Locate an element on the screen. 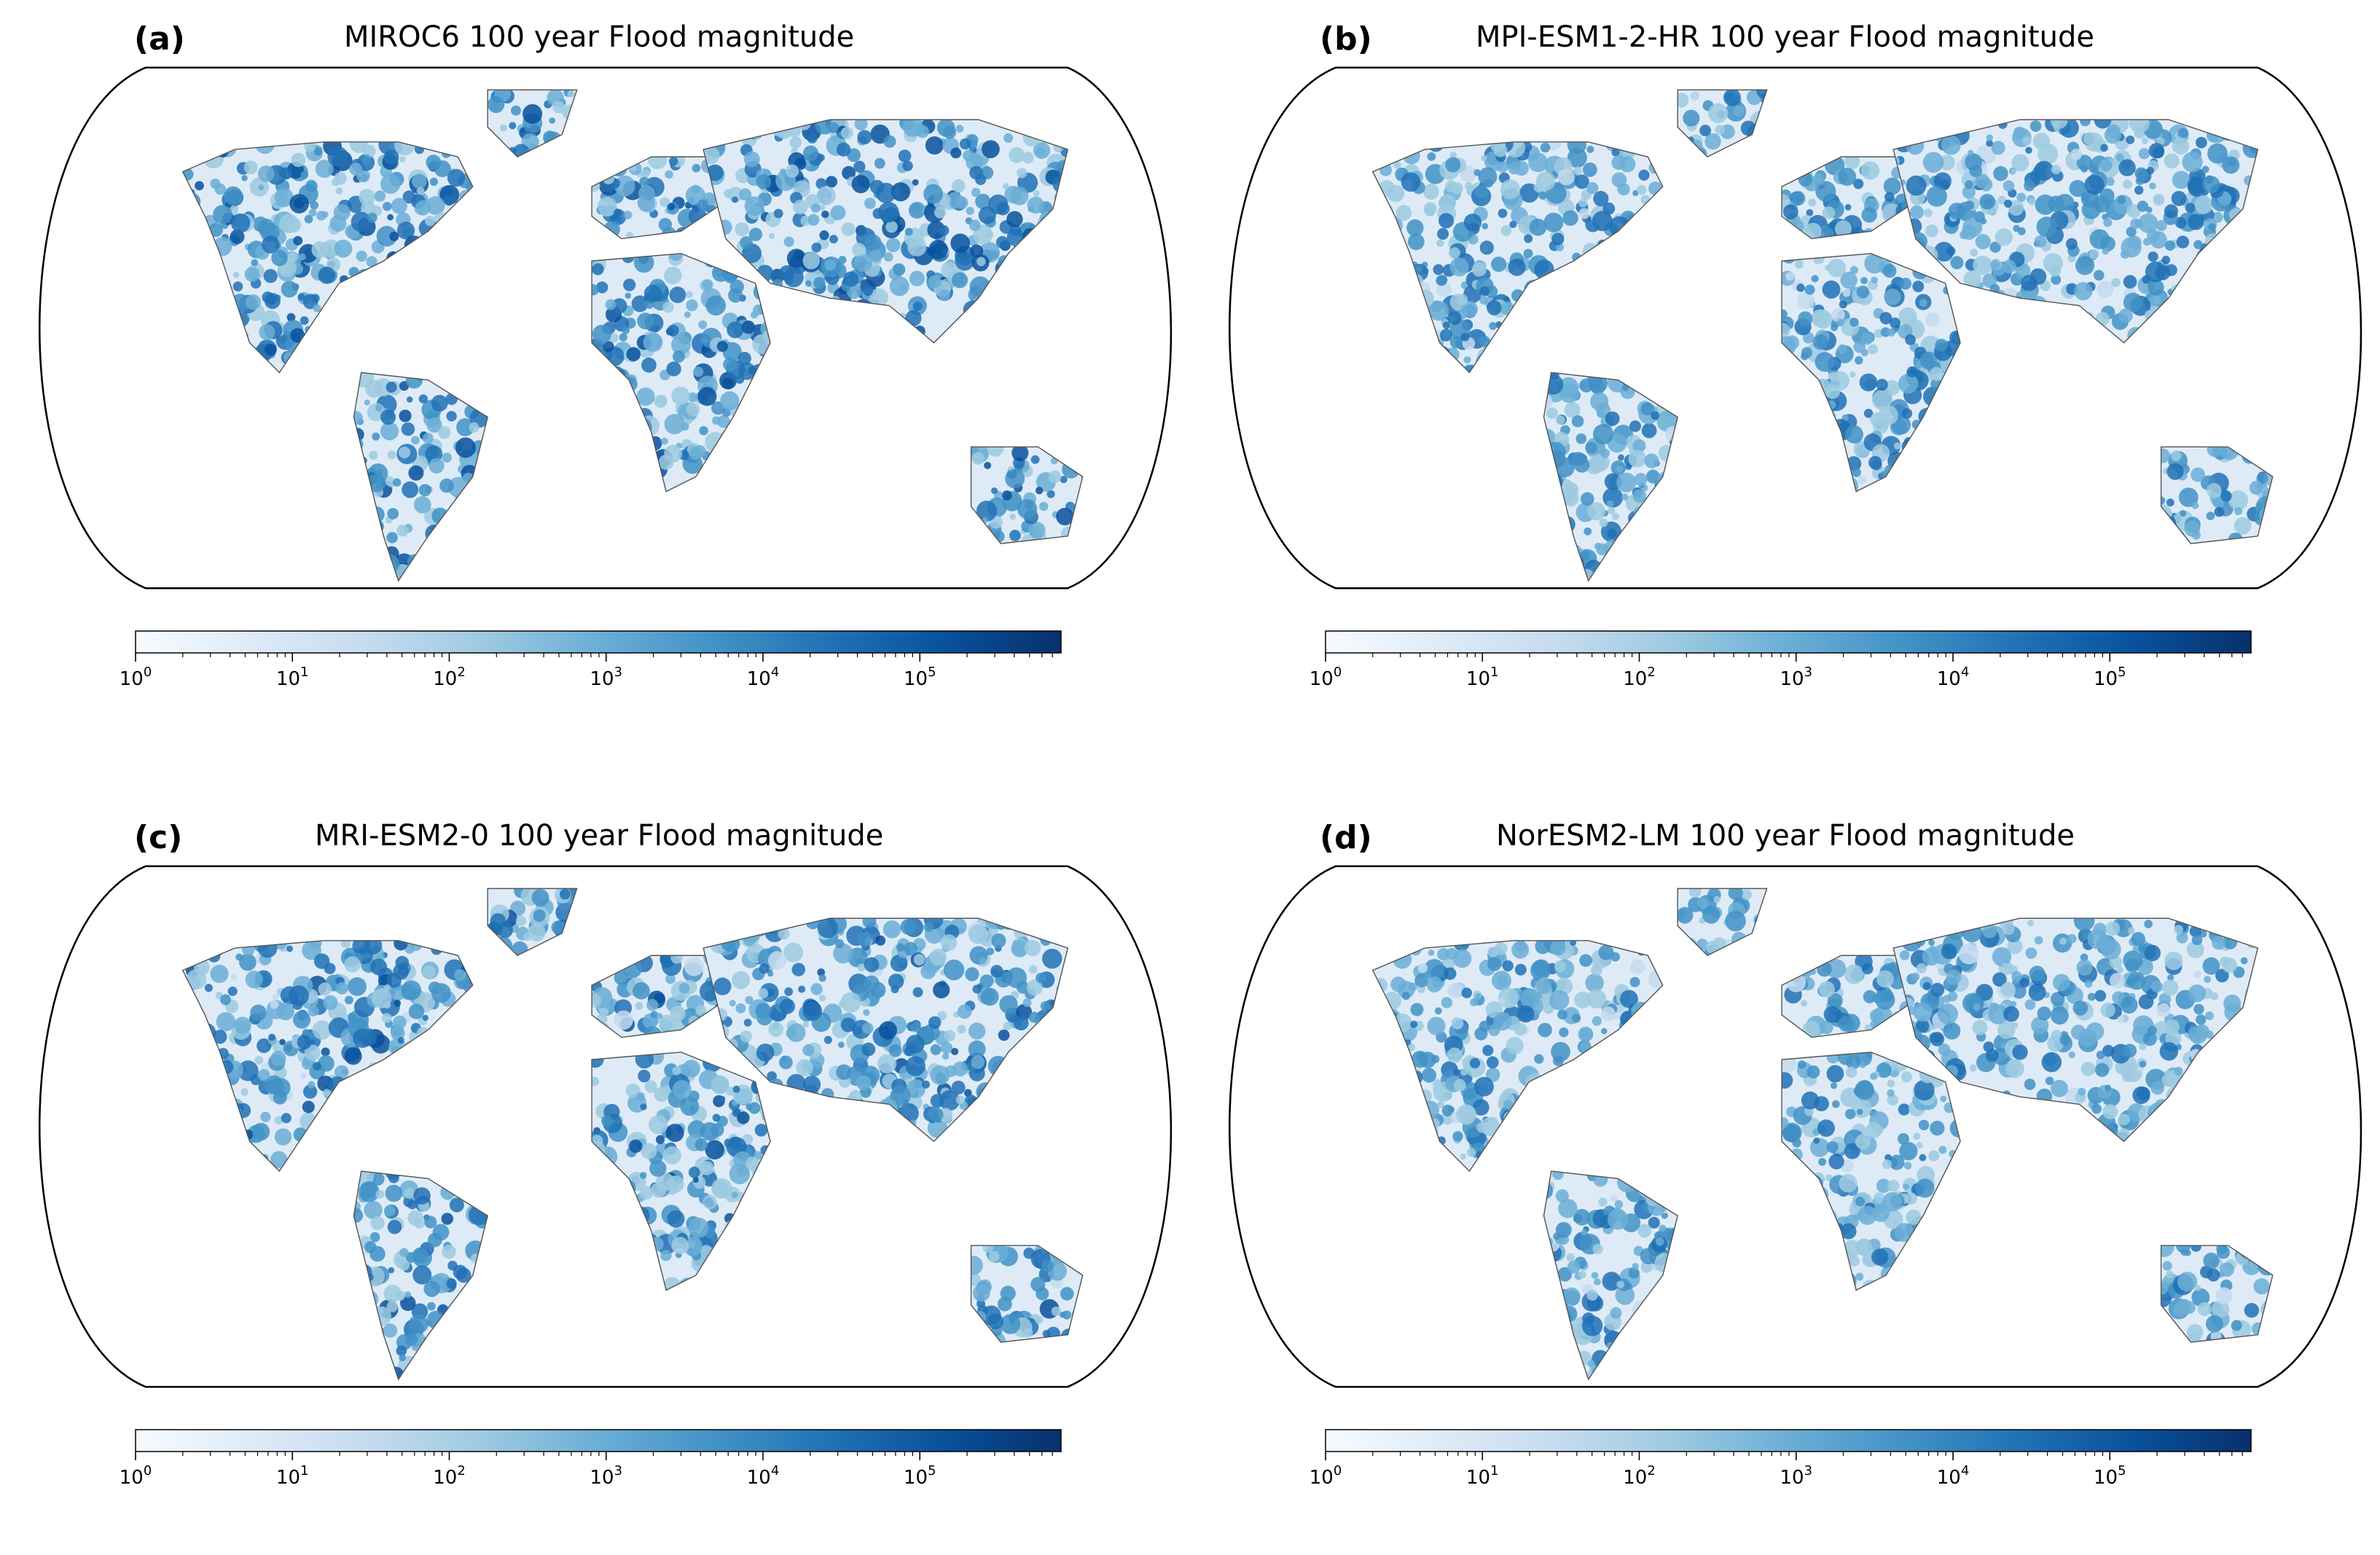  panel-title: MPI-ESM1-2-HR 100 year Flood magnitude is located at coordinates (1785, 37).